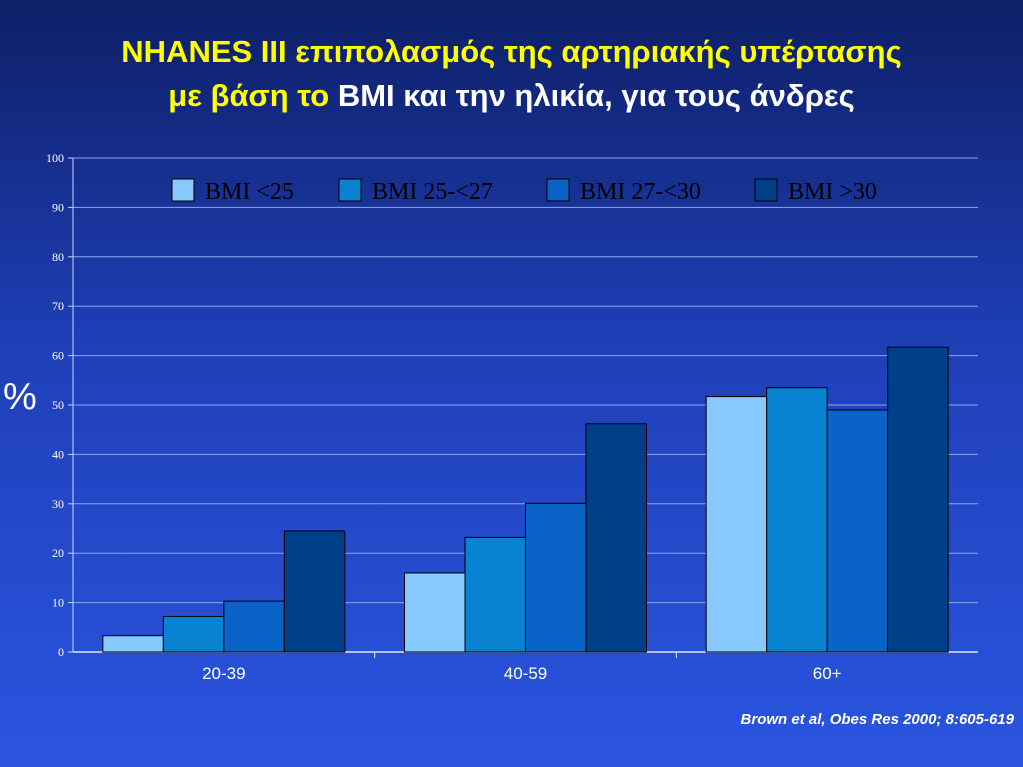 The width and height of the screenshot is (1023, 767). I want to click on title-line-2-highlight: με βάση το, so click(249, 95).